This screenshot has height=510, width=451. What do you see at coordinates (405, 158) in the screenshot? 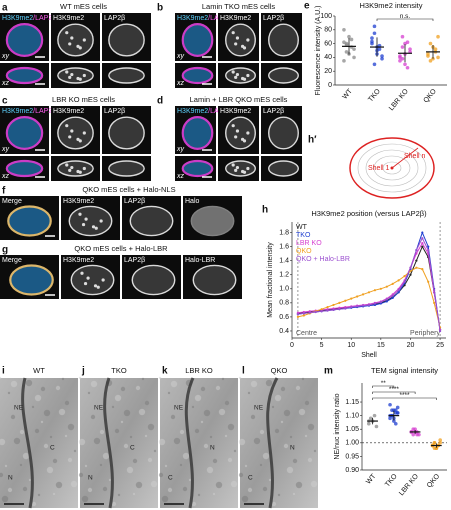
I see `arrow` at bounding box center [405, 158].